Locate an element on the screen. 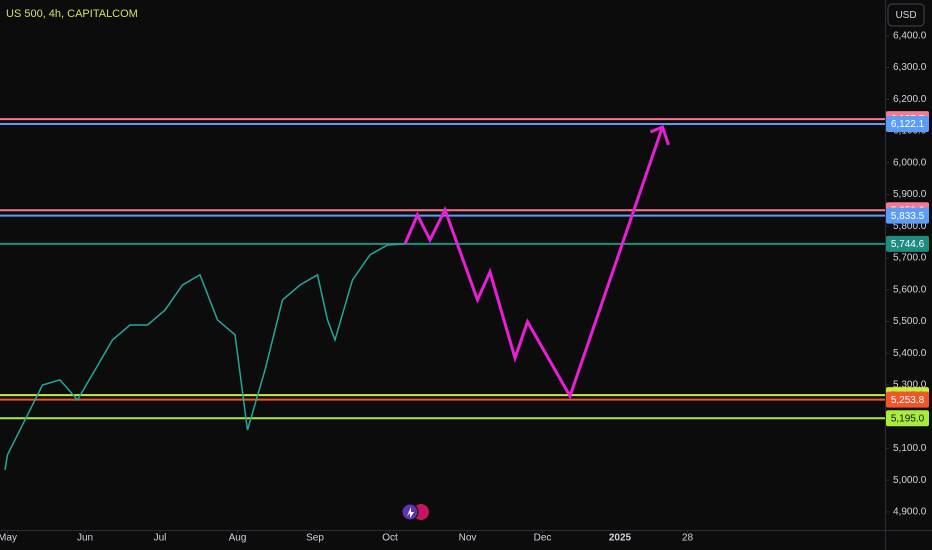  level-label: 5,744.6 is located at coordinates (908, 244).